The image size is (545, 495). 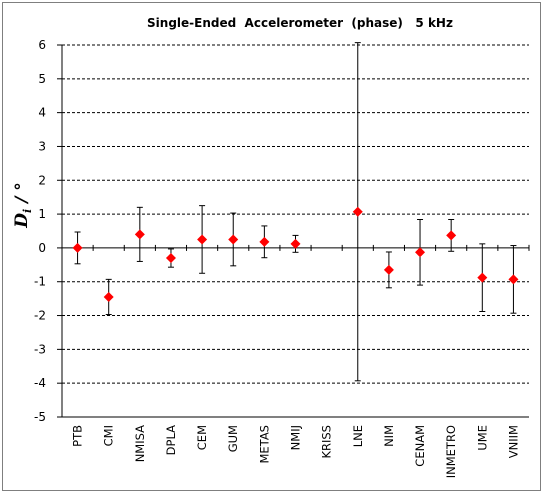 I want to click on x-tick-label: METAS, so click(x=264, y=444).